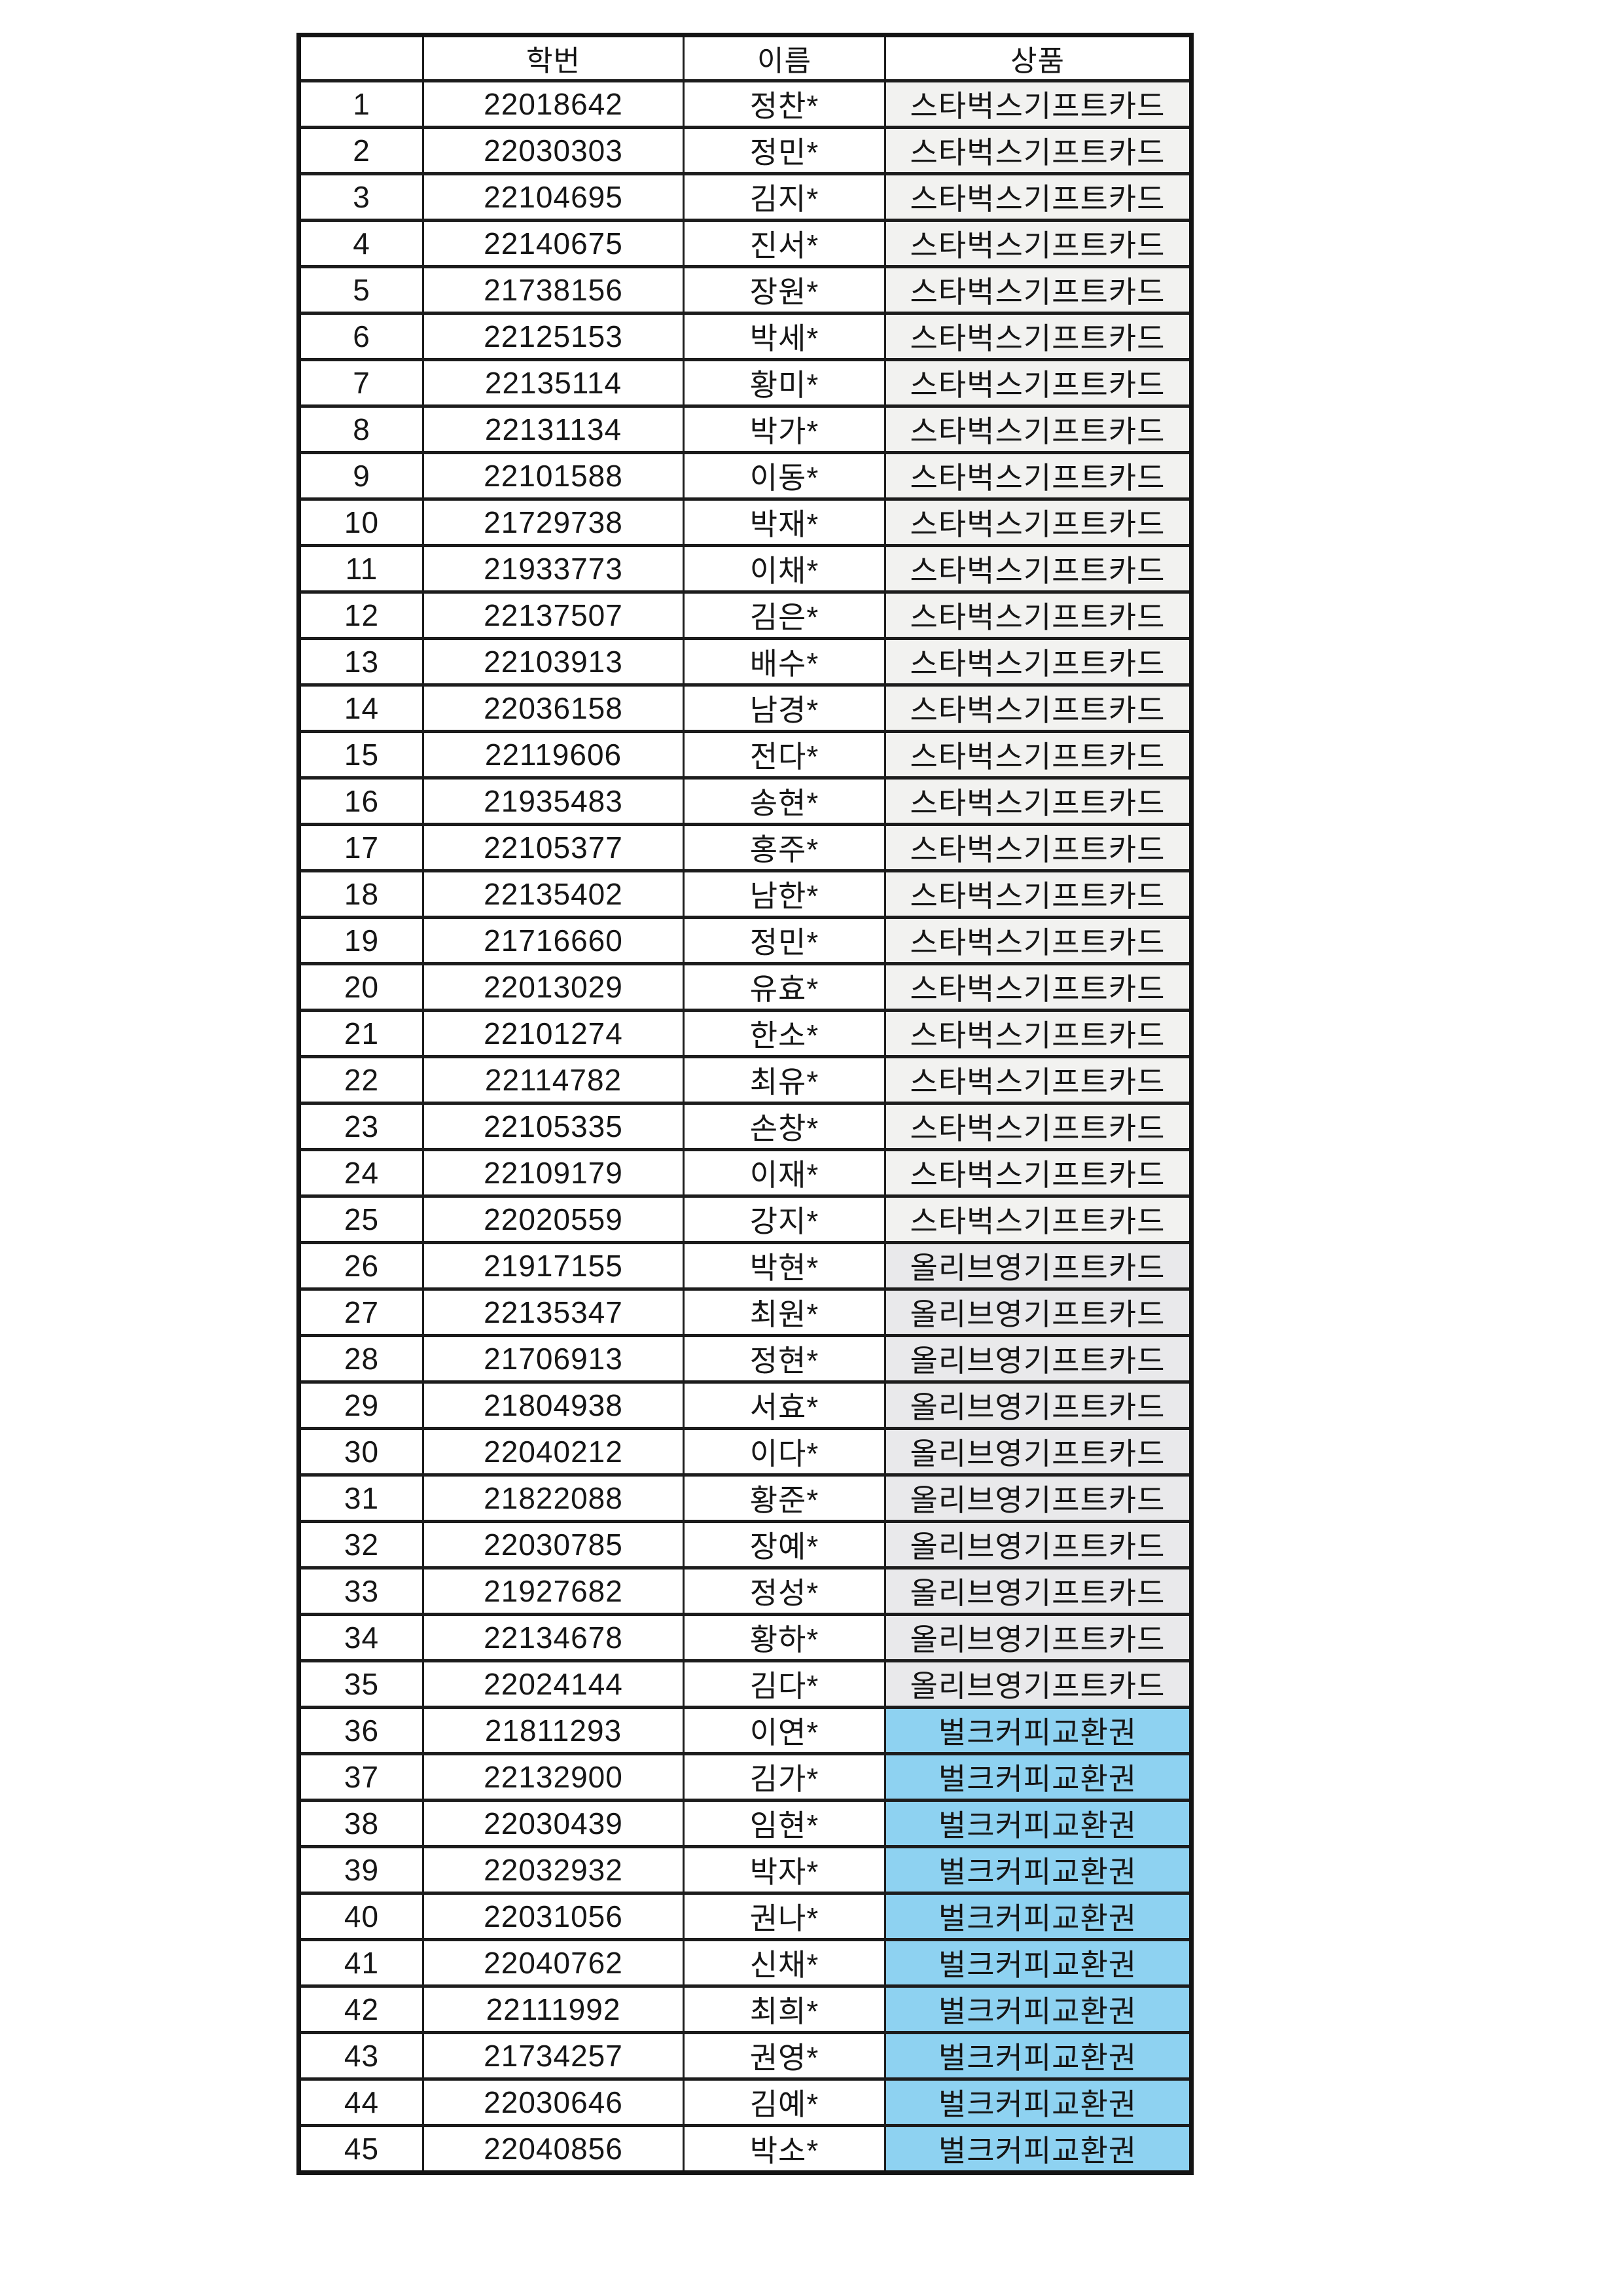 This screenshot has height=2296, width=1623. I want to click on table-row: 5 21738156 장원* 스타벅스기프트카드, so click(745, 290).